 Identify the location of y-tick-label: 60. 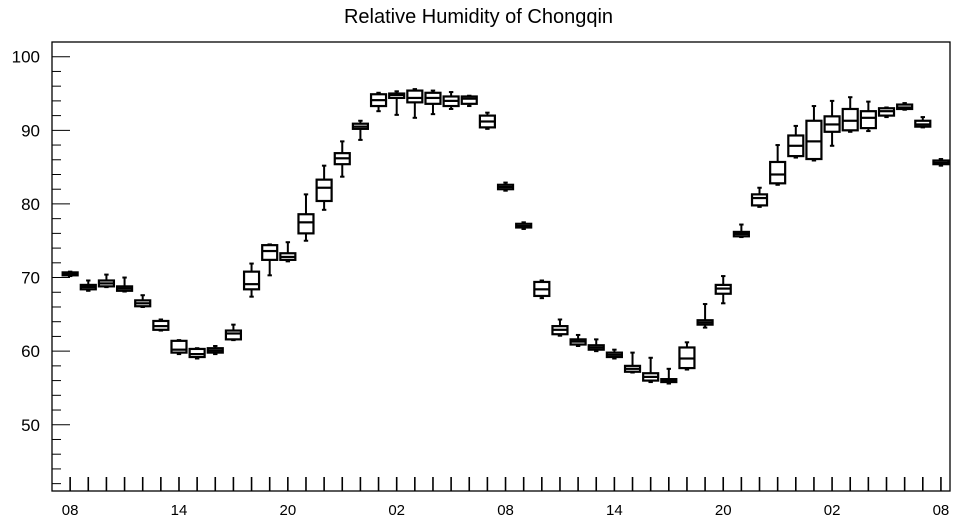
(30, 351).